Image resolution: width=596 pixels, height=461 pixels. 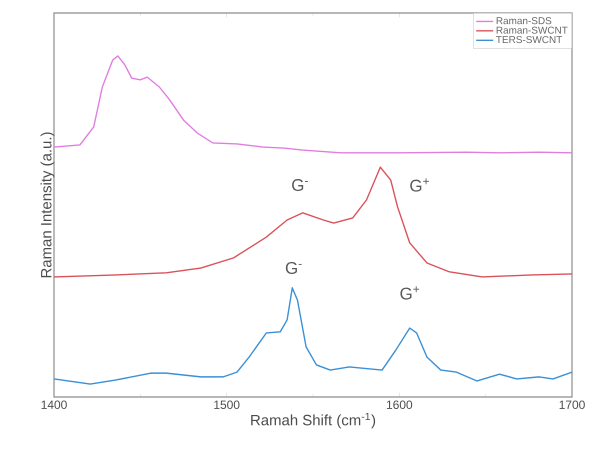 What do you see at coordinates (47, 205) in the screenshot?
I see `y-axis-title: Raman Intensity (a.u.)` at bounding box center [47, 205].